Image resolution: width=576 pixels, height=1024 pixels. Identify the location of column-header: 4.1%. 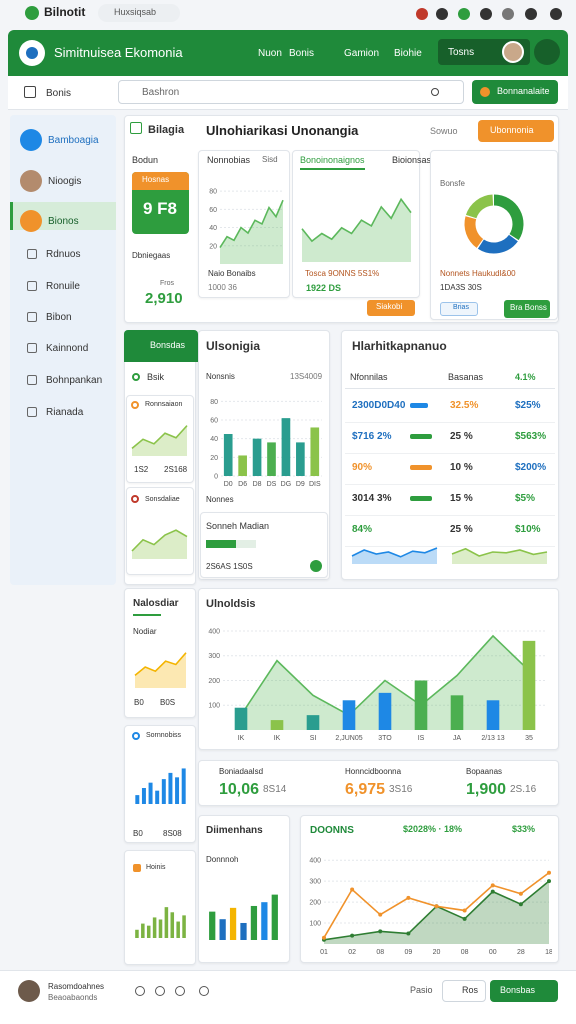
(525, 377).